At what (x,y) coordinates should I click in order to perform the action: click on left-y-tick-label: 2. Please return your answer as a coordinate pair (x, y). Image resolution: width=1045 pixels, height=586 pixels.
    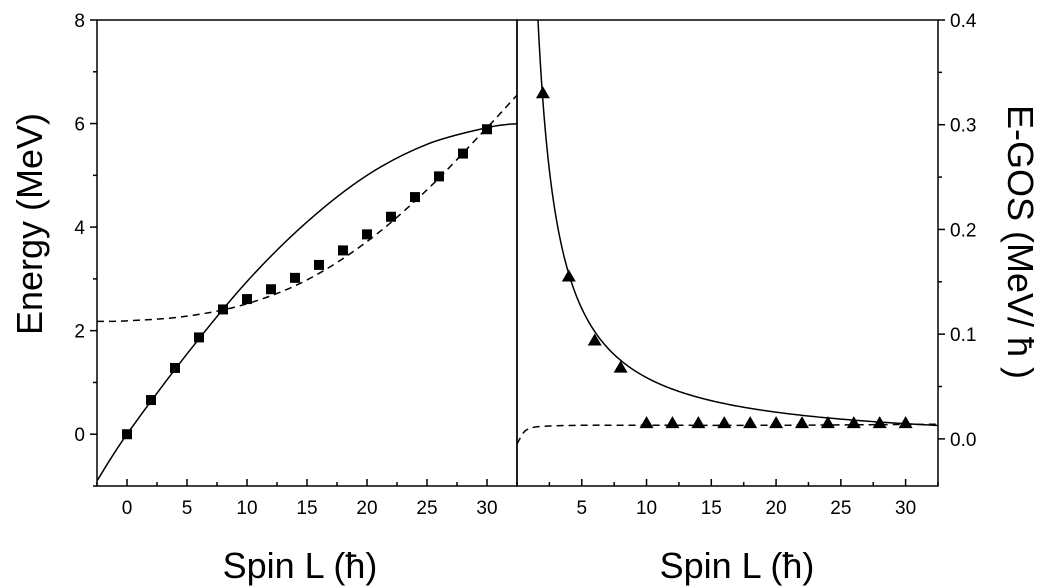
    Looking at the image, I should click on (79, 332).